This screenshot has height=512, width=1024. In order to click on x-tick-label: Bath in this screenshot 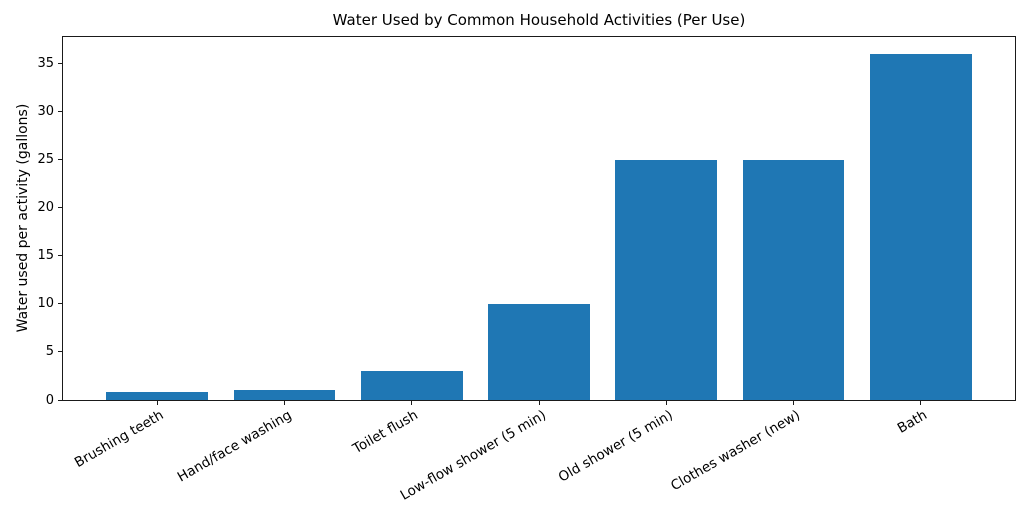, I will do `click(913, 422)`.